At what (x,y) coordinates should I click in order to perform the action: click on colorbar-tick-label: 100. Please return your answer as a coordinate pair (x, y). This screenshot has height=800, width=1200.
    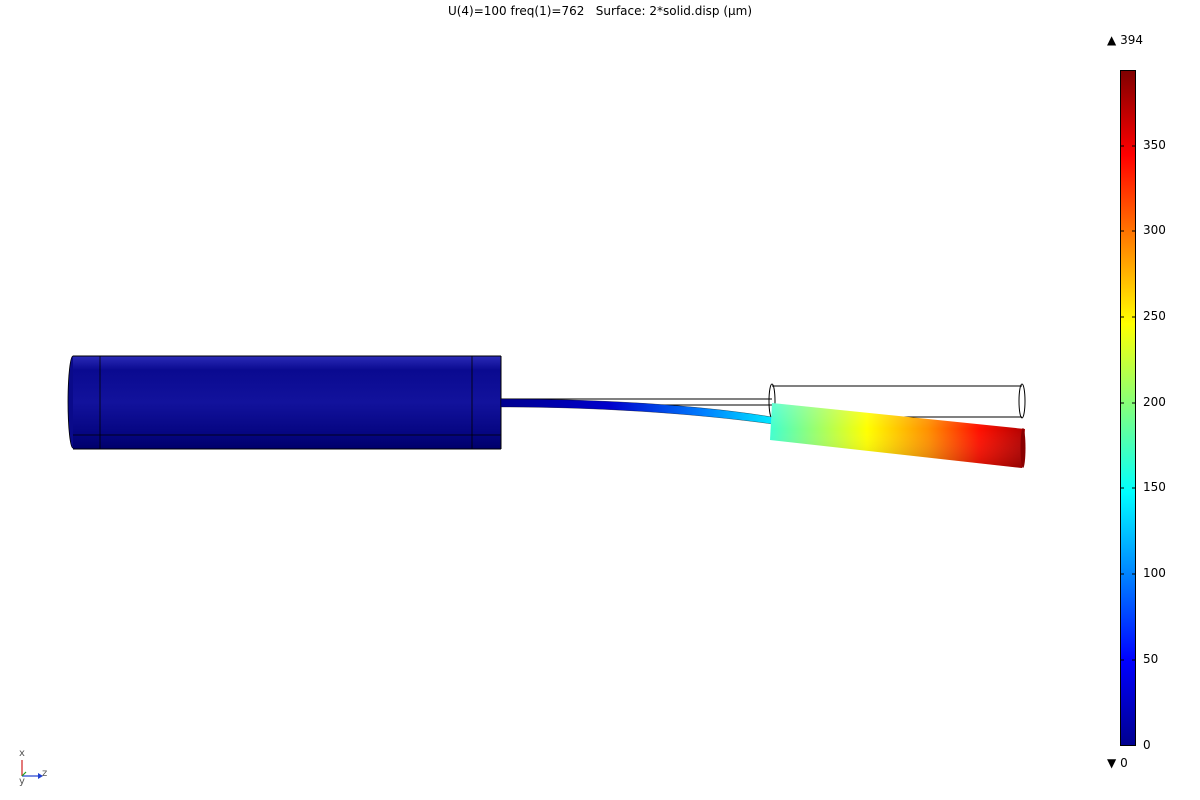
    Looking at the image, I should click on (1154, 573).